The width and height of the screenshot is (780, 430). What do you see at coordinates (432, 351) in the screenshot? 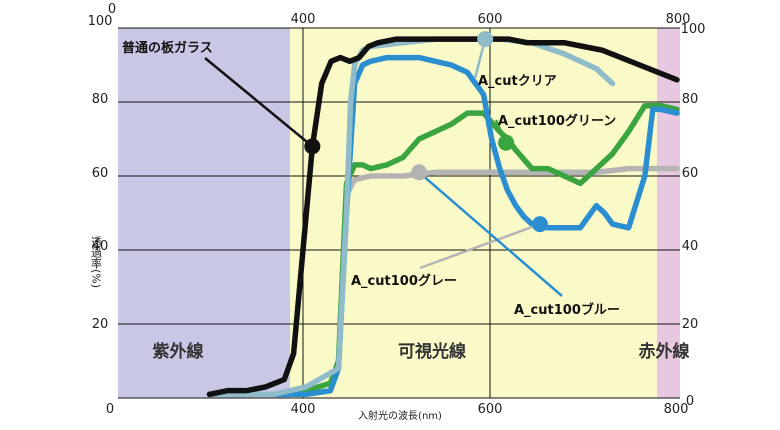
I see `region-label-visible: 可視光線` at bounding box center [432, 351].